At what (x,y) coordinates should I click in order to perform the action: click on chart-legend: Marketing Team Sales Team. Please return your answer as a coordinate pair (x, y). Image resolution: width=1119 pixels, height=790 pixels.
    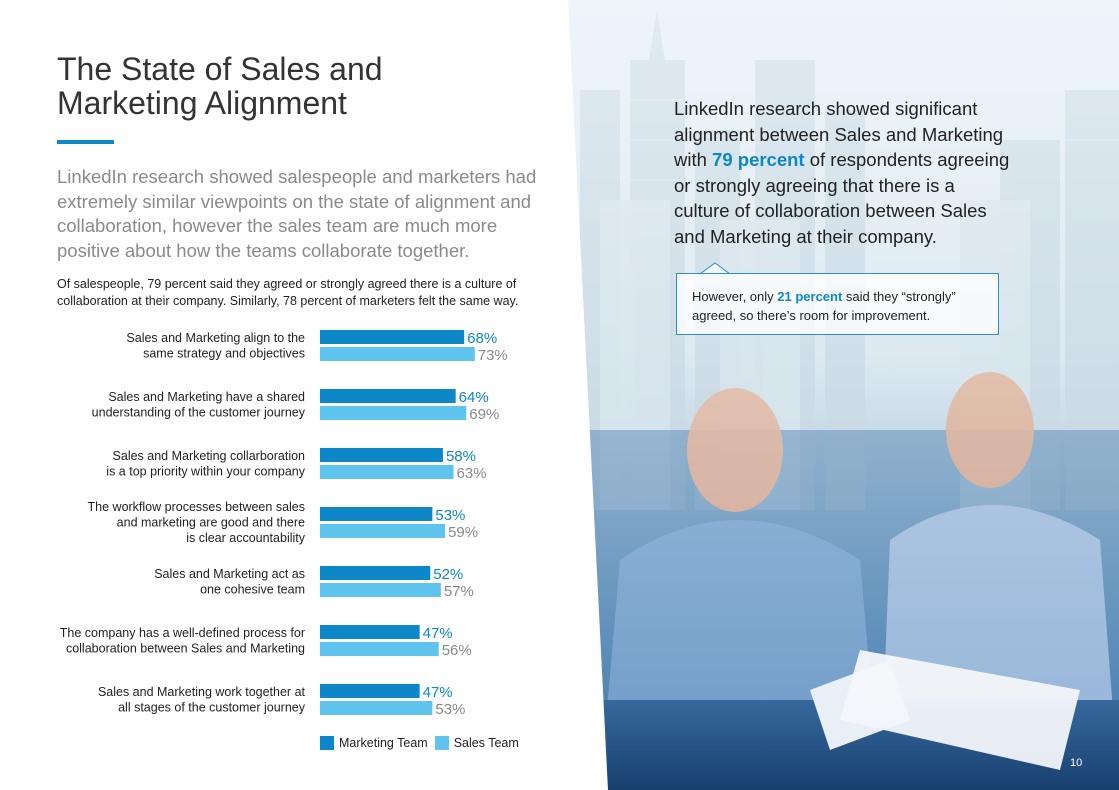
    Looking at the image, I should click on (423, 743).